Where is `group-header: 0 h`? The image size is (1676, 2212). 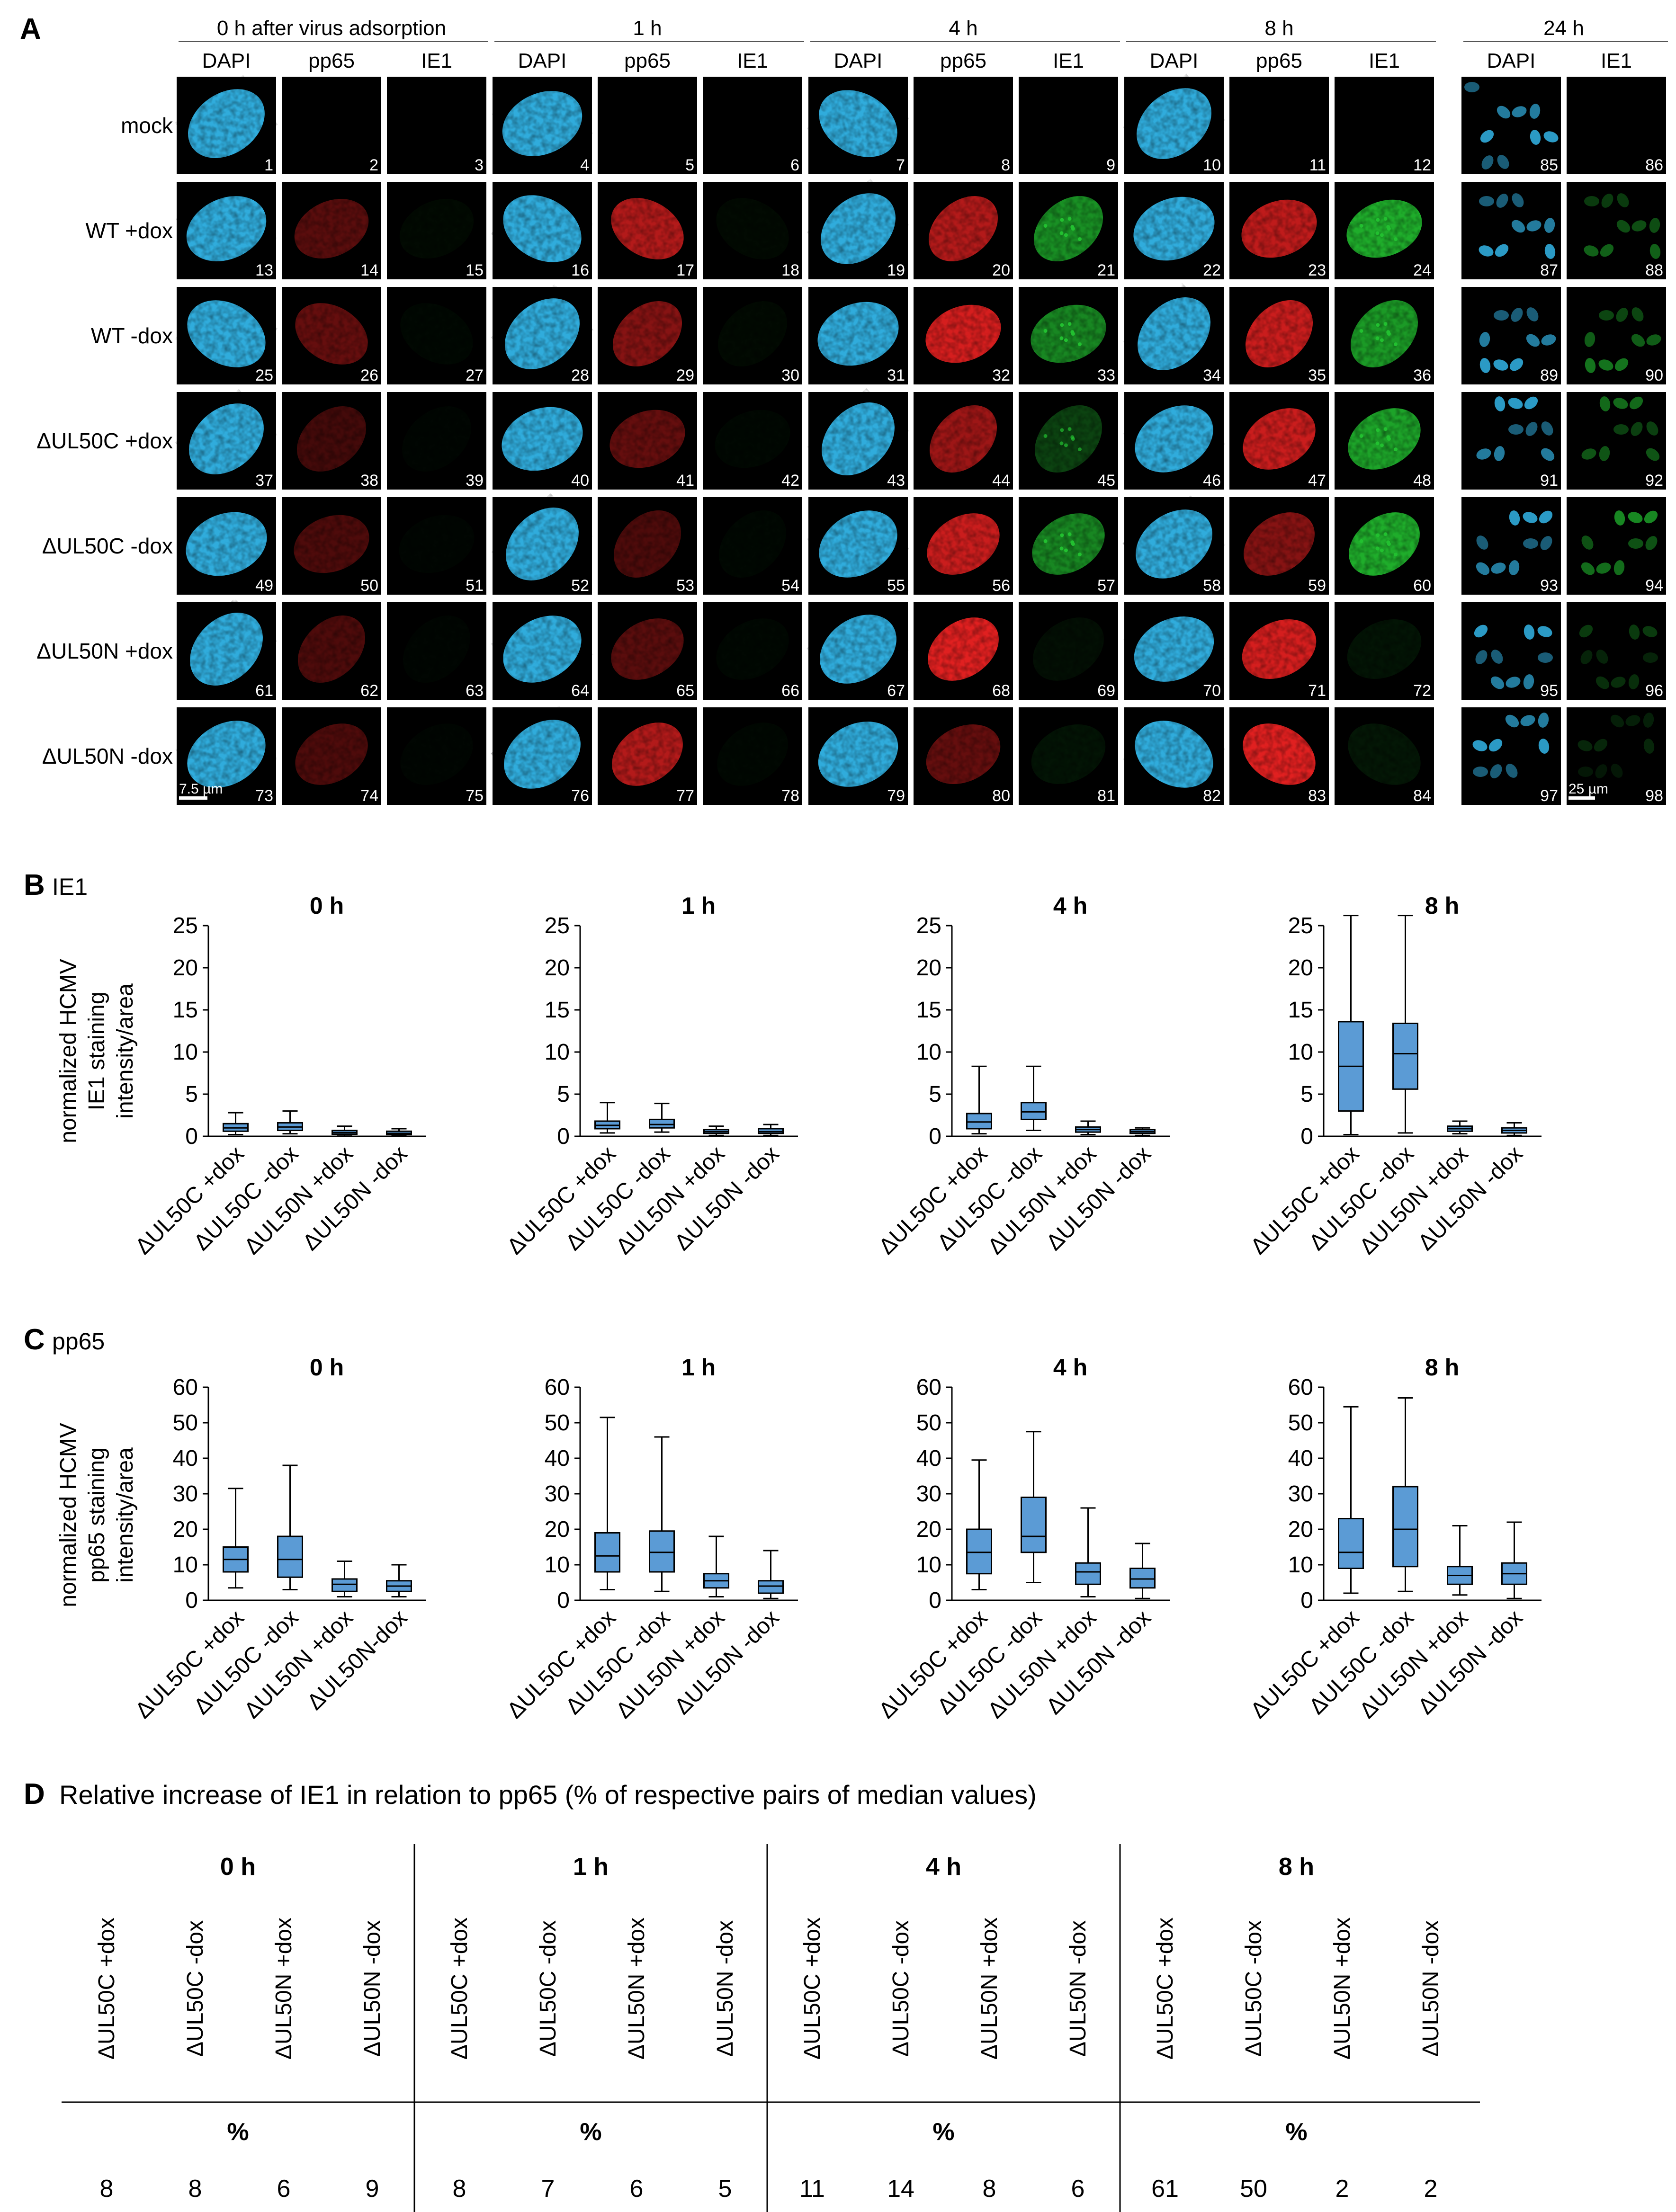
group-header: 0 h is located at coordinates (238, 1867).